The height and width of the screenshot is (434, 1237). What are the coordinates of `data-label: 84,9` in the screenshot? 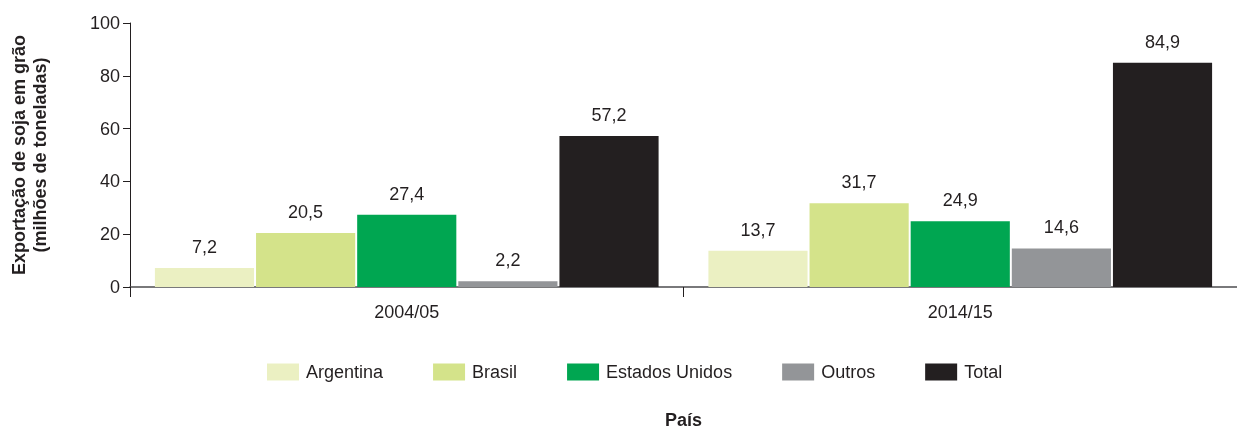 It's located at (1162, 41).